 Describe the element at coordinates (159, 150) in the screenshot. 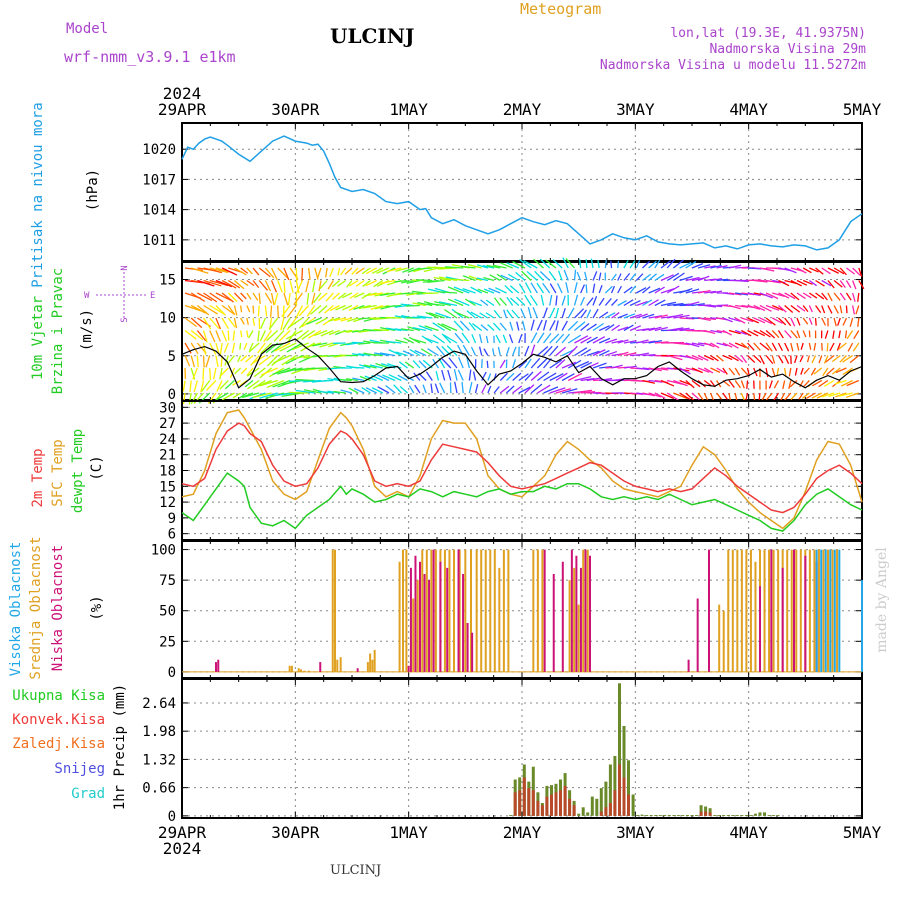

I see `y-tick-label: 1020` at that location.